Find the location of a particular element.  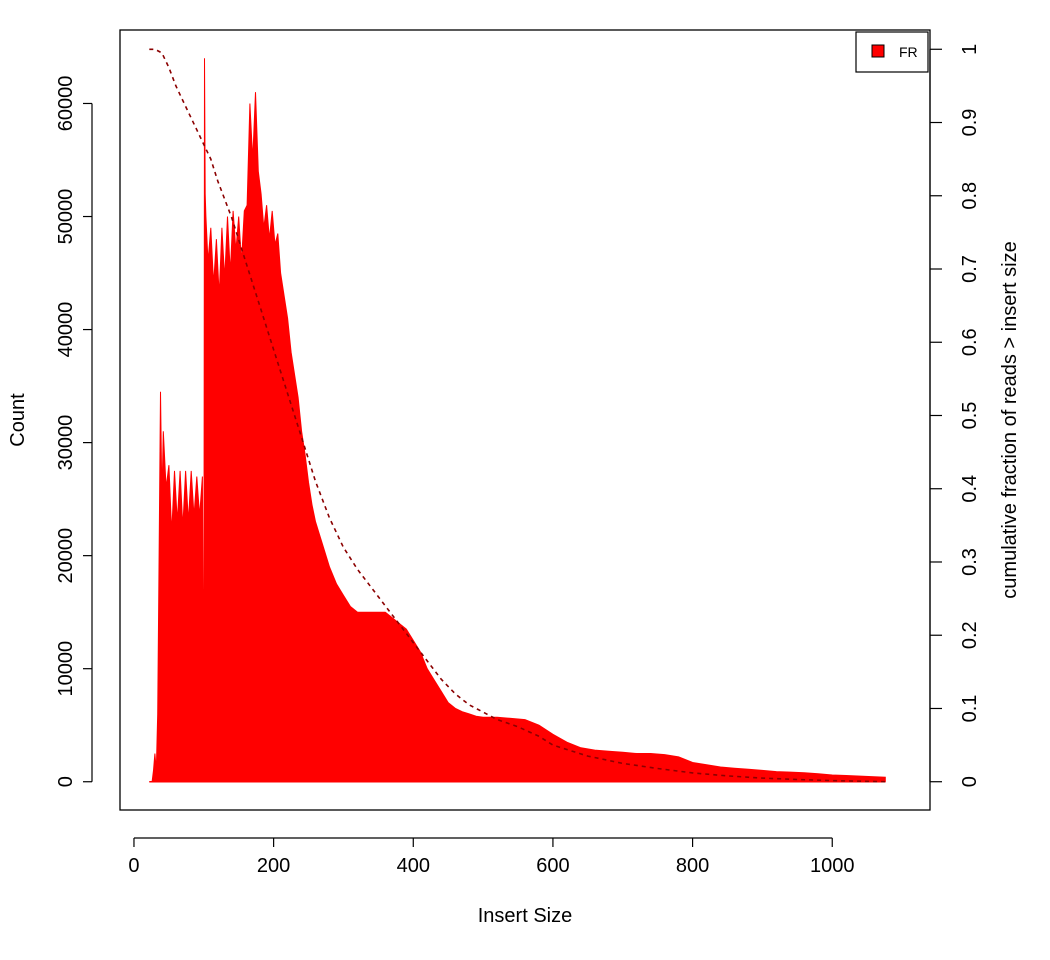

y2-tick-label: 0.8 is located at coordinates (970, 196).